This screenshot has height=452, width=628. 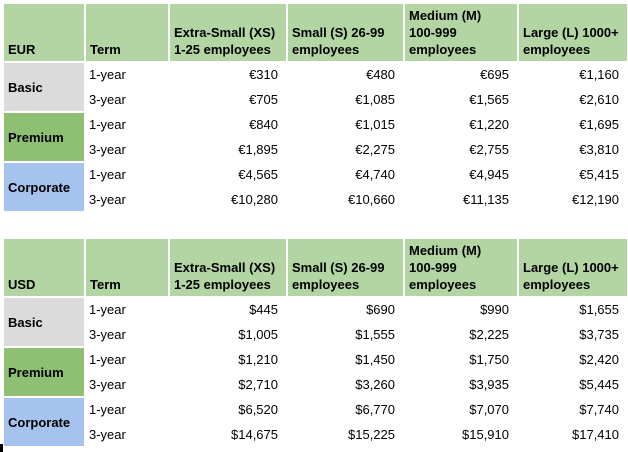 What do you see at coordinates (345, 434) in the screenshot?
I see `price-cell: $15,225` at bounding box center [345, 434].